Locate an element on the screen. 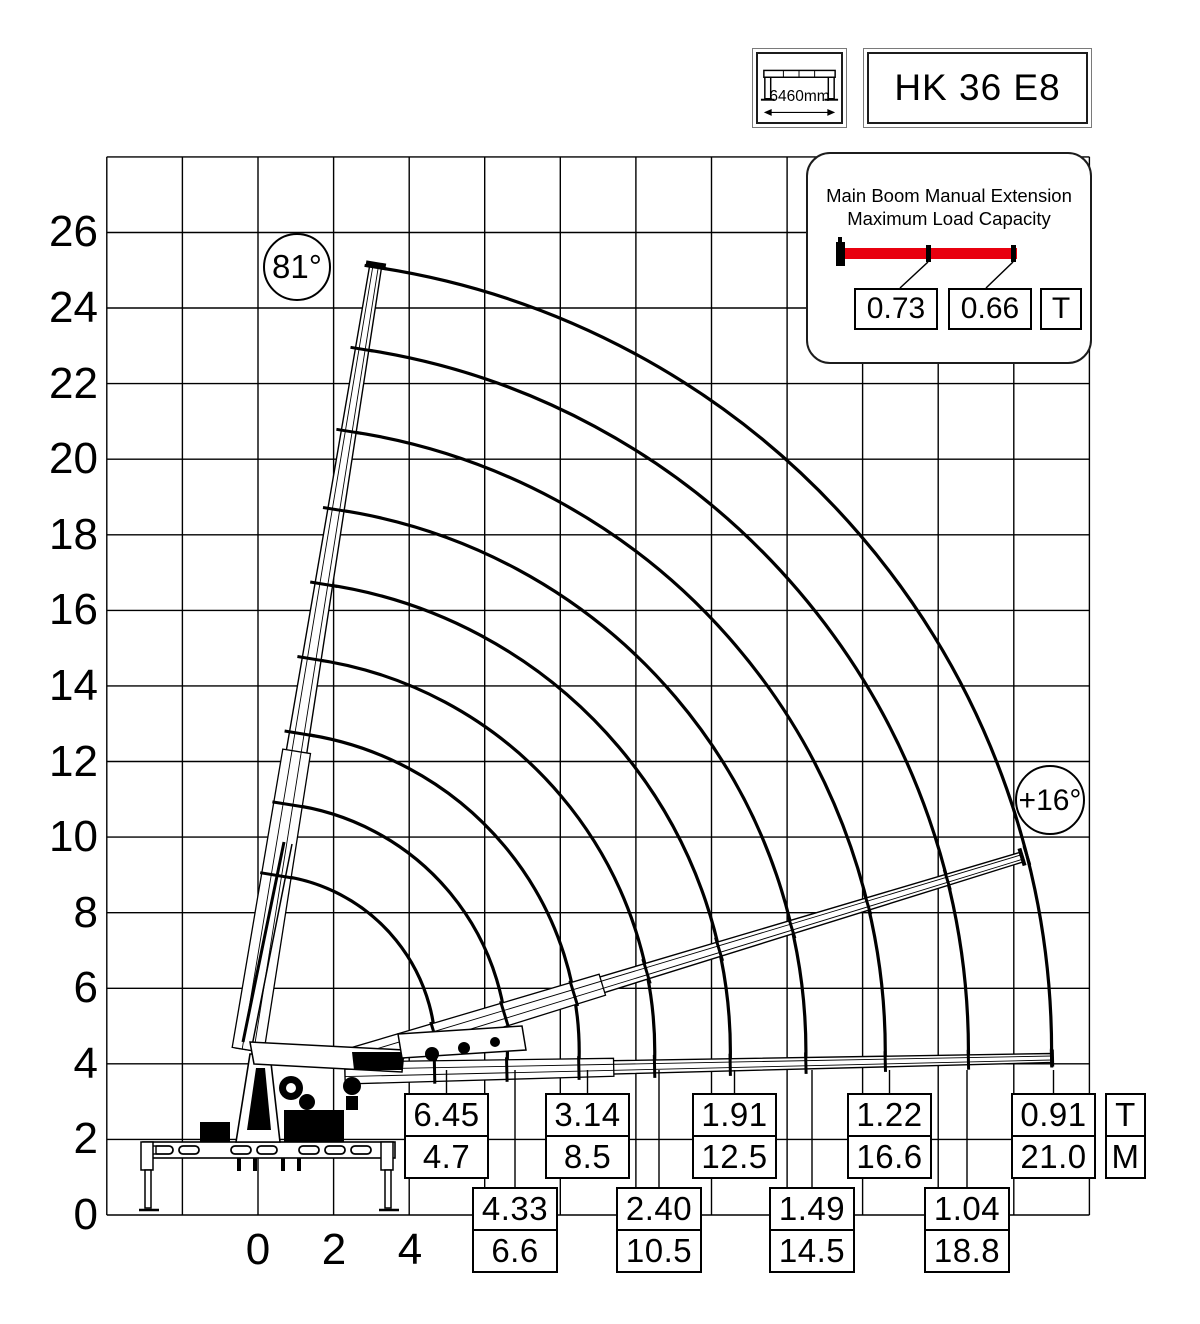 The width and height of the screenshot is (1200, 1324). inset-title-line2: Maximum Load Capacity is located at coordinates (949, 218).